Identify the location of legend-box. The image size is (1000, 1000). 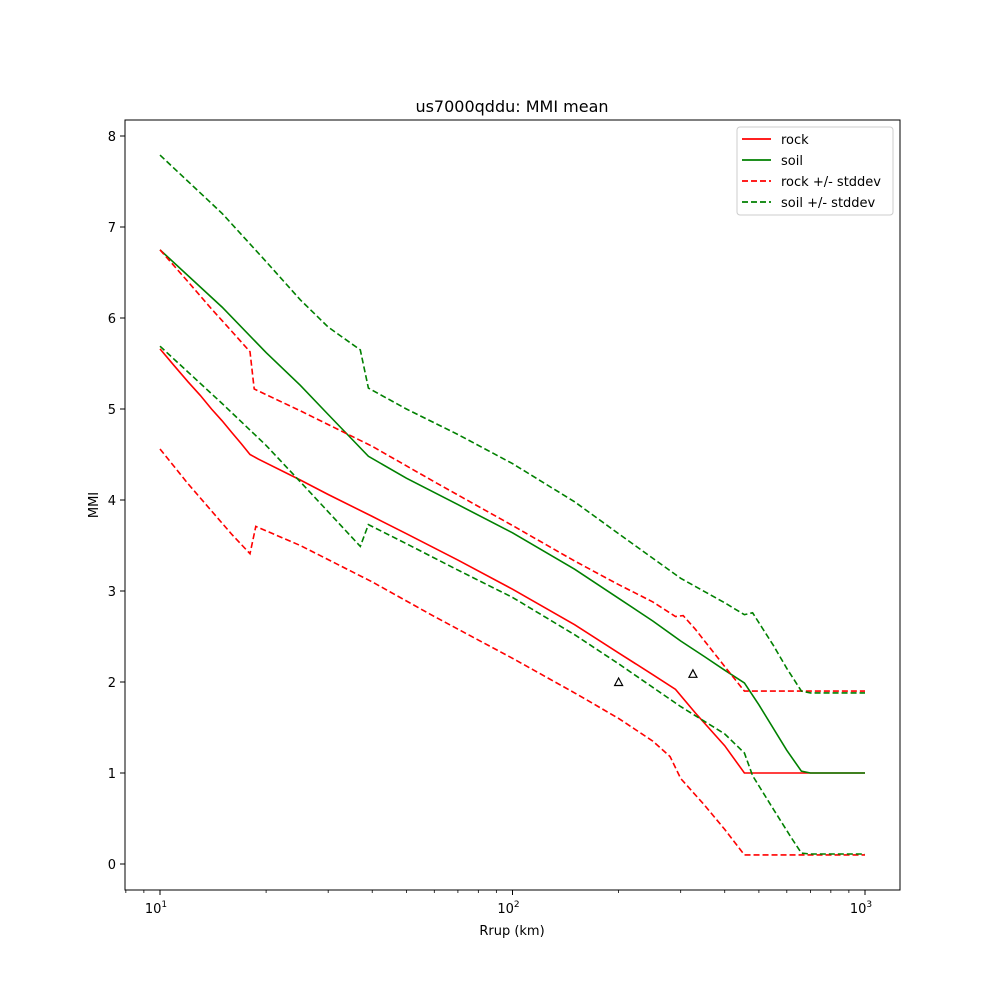
(815, 171).